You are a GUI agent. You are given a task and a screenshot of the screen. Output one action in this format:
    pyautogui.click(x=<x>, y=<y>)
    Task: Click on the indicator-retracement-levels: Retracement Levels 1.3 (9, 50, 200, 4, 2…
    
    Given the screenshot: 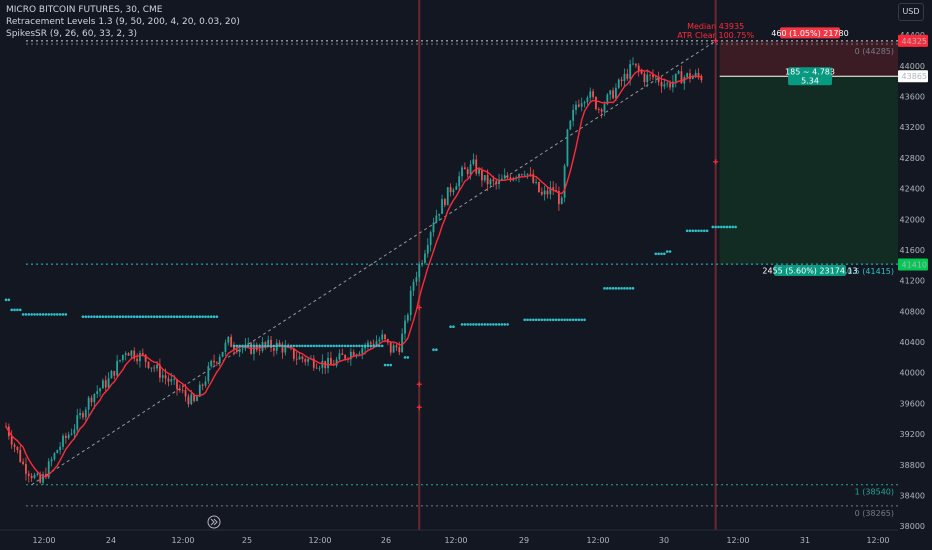 What is the action you would take?
    pyautogui.click(x=123, y=22)
    